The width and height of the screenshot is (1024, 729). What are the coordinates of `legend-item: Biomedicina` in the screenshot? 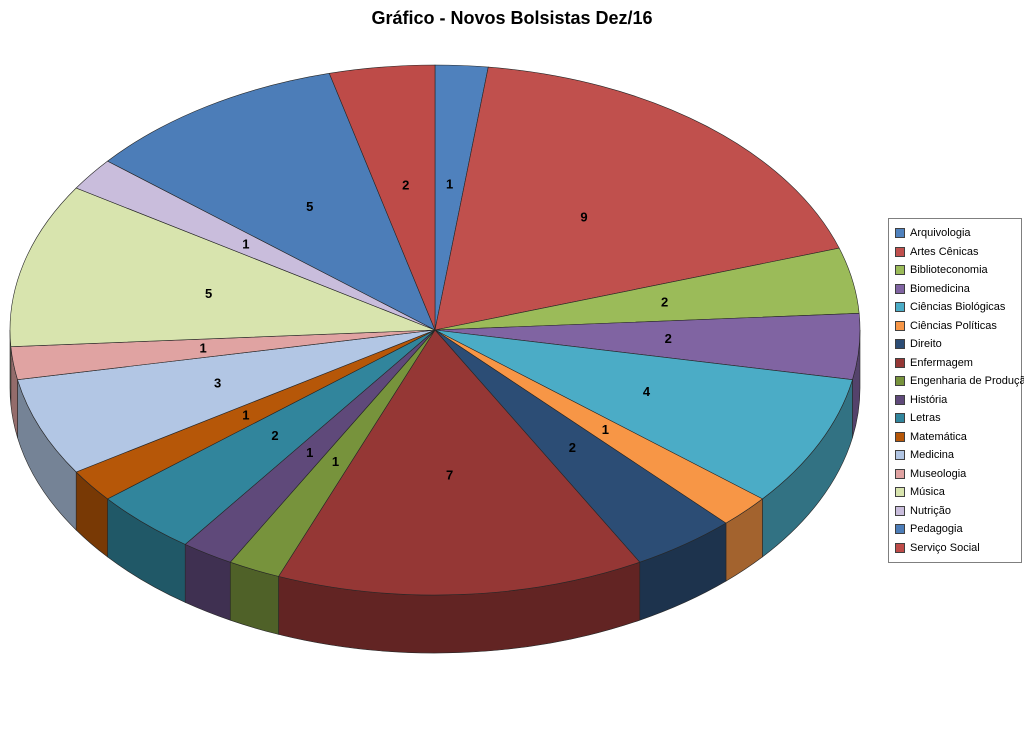 It's located at (955, 289).